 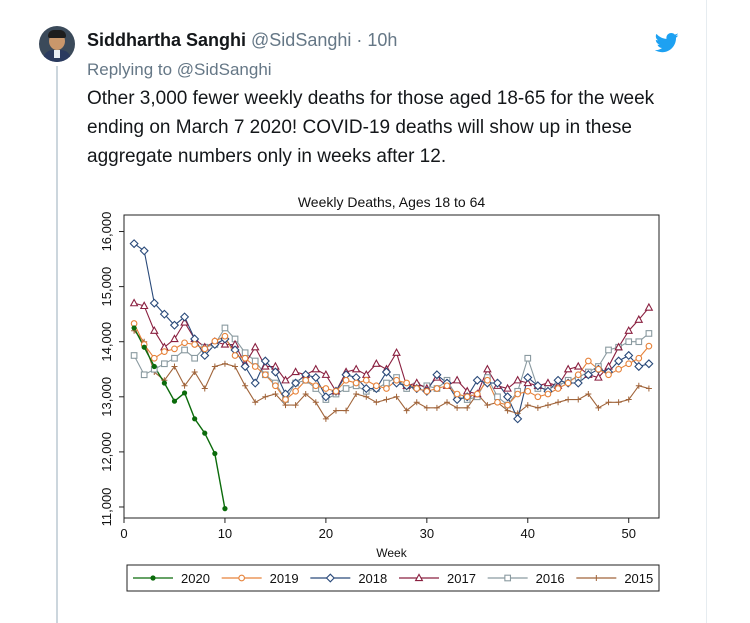 I want to click on y-tick-label: 13,000, so click(x=106, y=397).